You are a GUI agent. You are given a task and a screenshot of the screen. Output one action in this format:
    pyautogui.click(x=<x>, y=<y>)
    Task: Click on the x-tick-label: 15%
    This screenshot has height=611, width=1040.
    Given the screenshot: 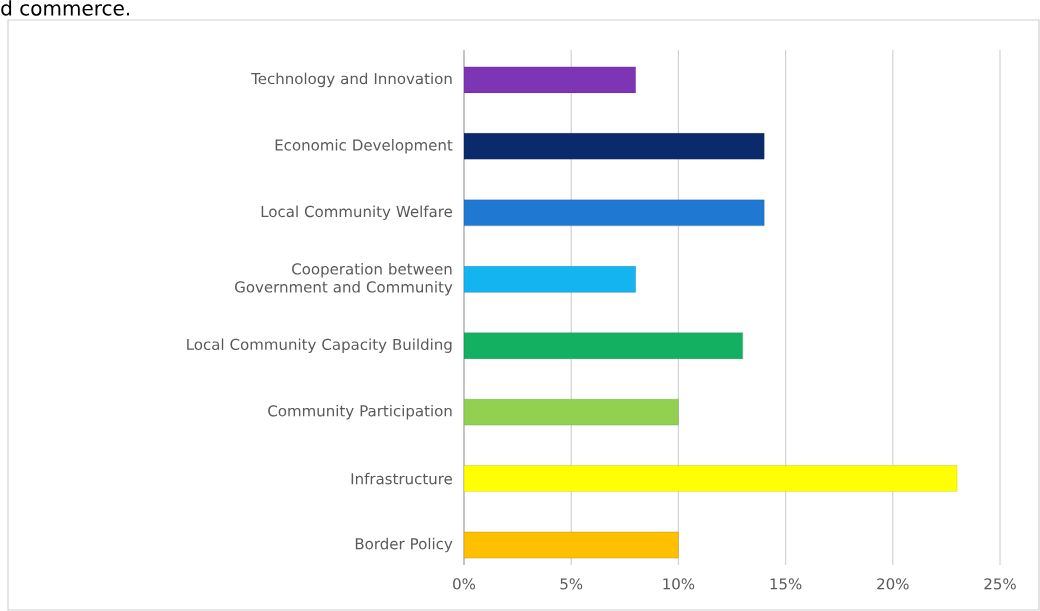 What is the action you would take?
    pyautogui.click(x=786, y=584)
    